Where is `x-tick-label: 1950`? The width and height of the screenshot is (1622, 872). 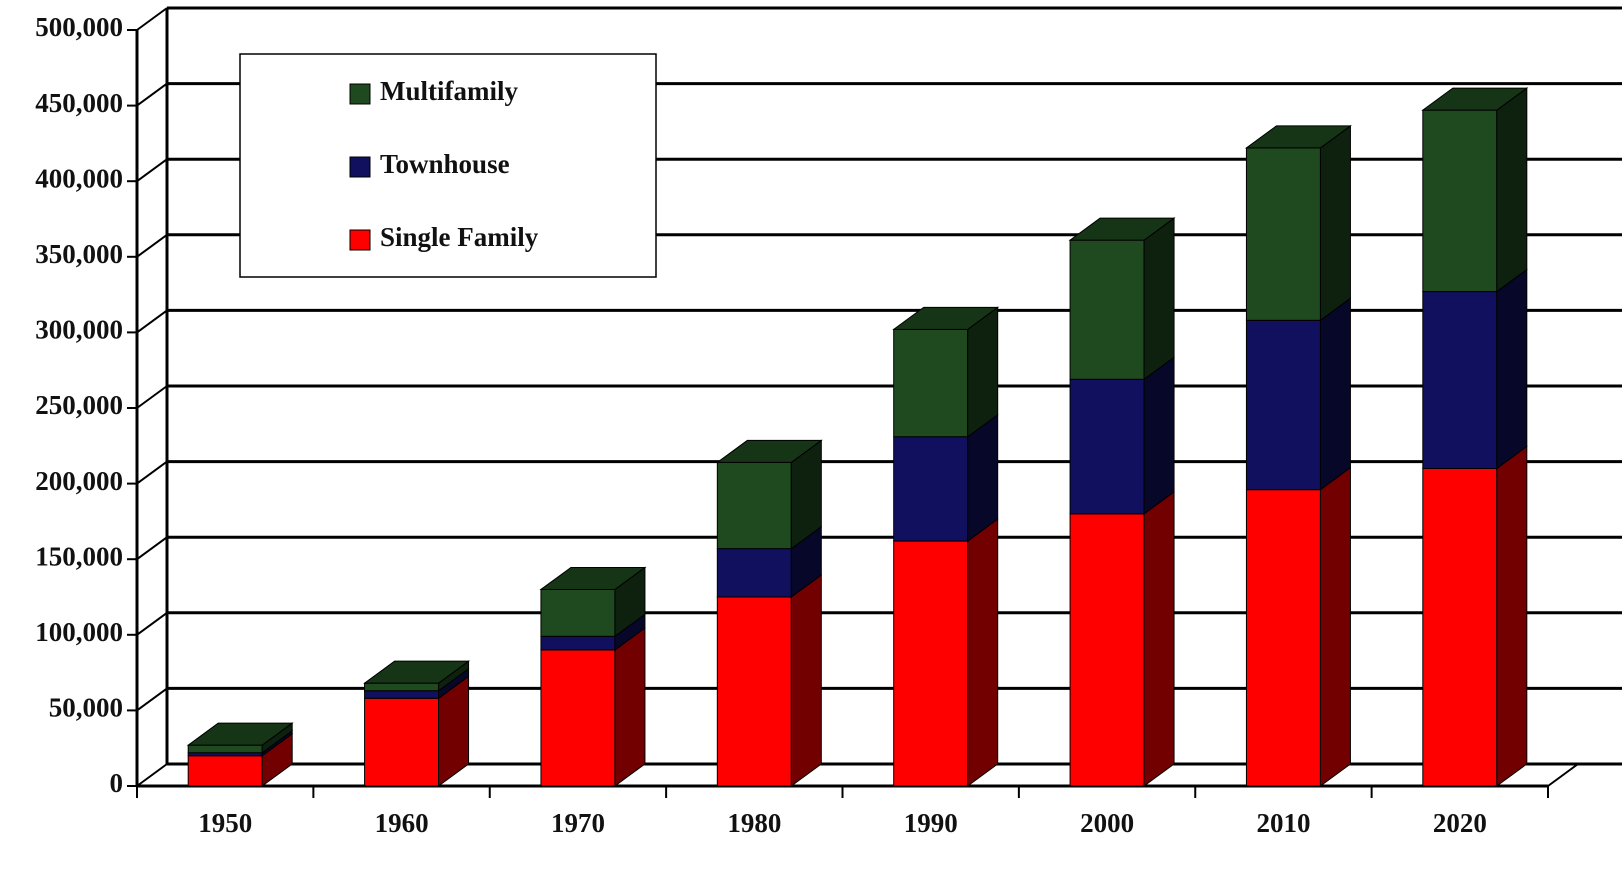 x-tick-label: 1950 is located at coordinates (225, 823).